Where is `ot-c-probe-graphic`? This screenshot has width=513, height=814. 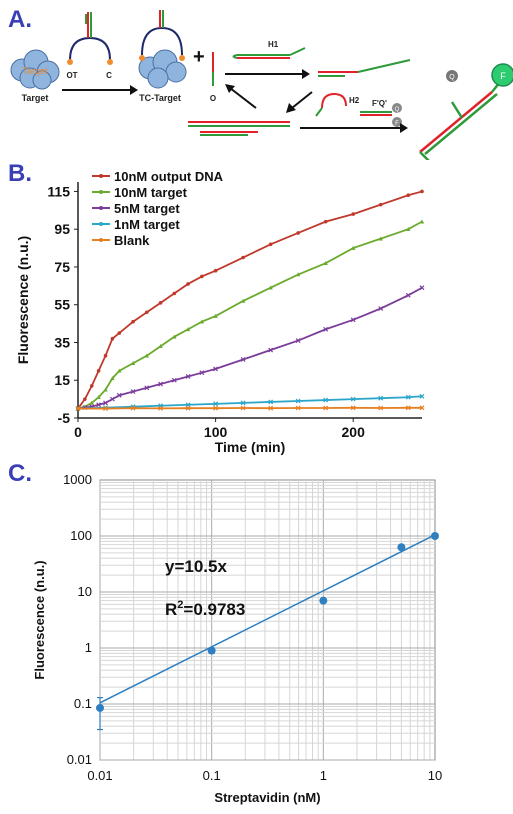
ot-c-probe-graphic is located at coordinates (90, 38).